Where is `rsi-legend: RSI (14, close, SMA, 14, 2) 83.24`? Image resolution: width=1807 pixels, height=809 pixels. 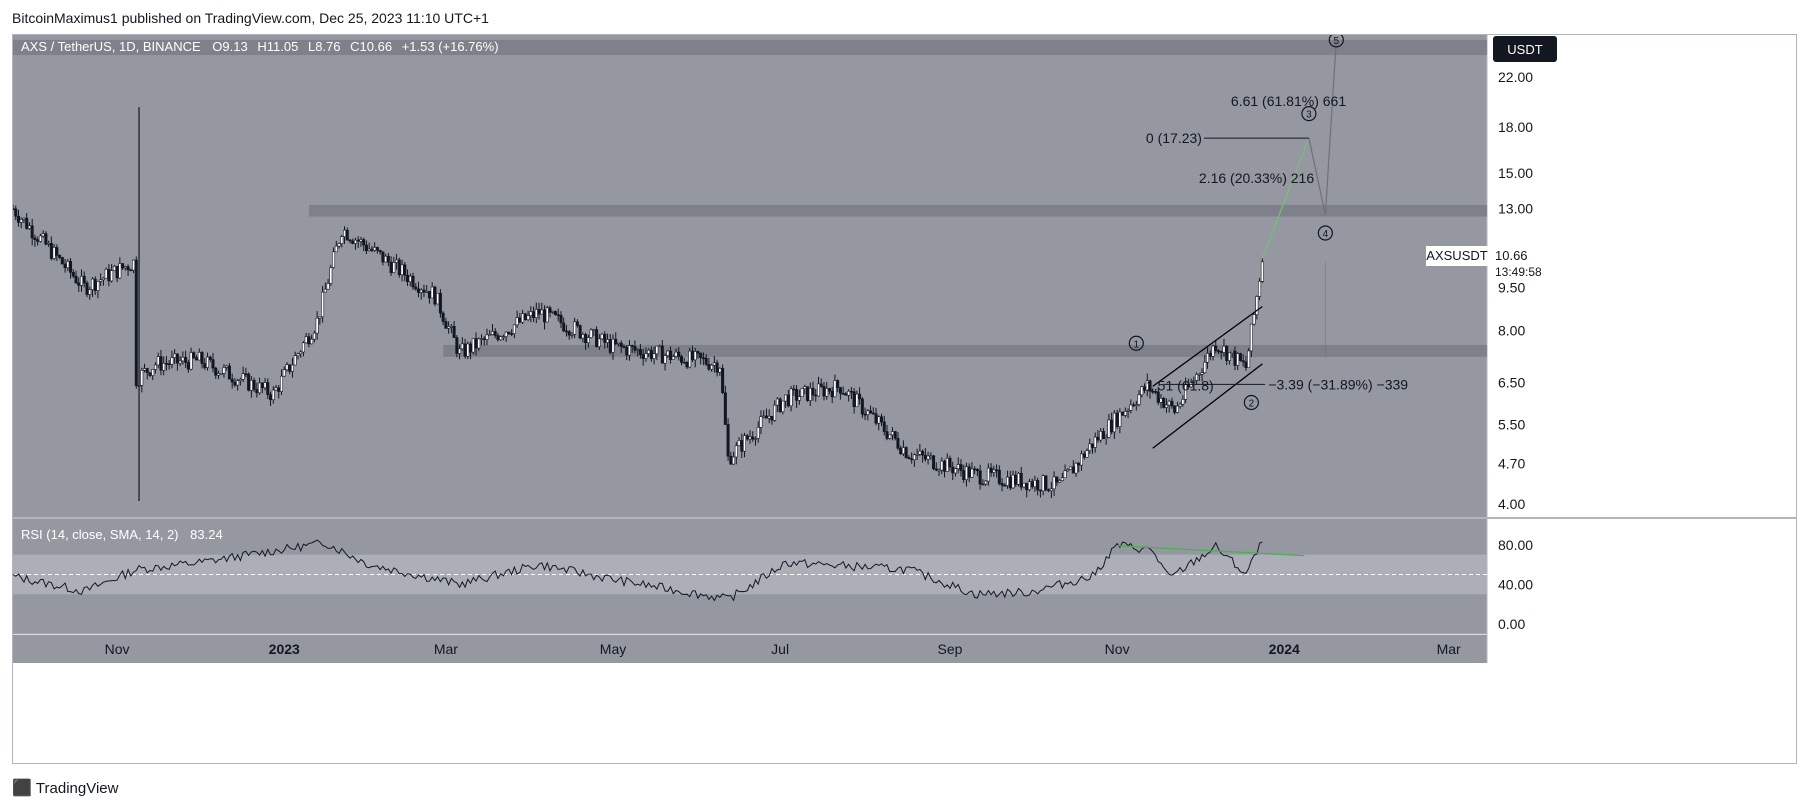 rsi-legend: RSI (14, close, SMA, 14, 2) 83.24 is located at coordinates (122, 534).